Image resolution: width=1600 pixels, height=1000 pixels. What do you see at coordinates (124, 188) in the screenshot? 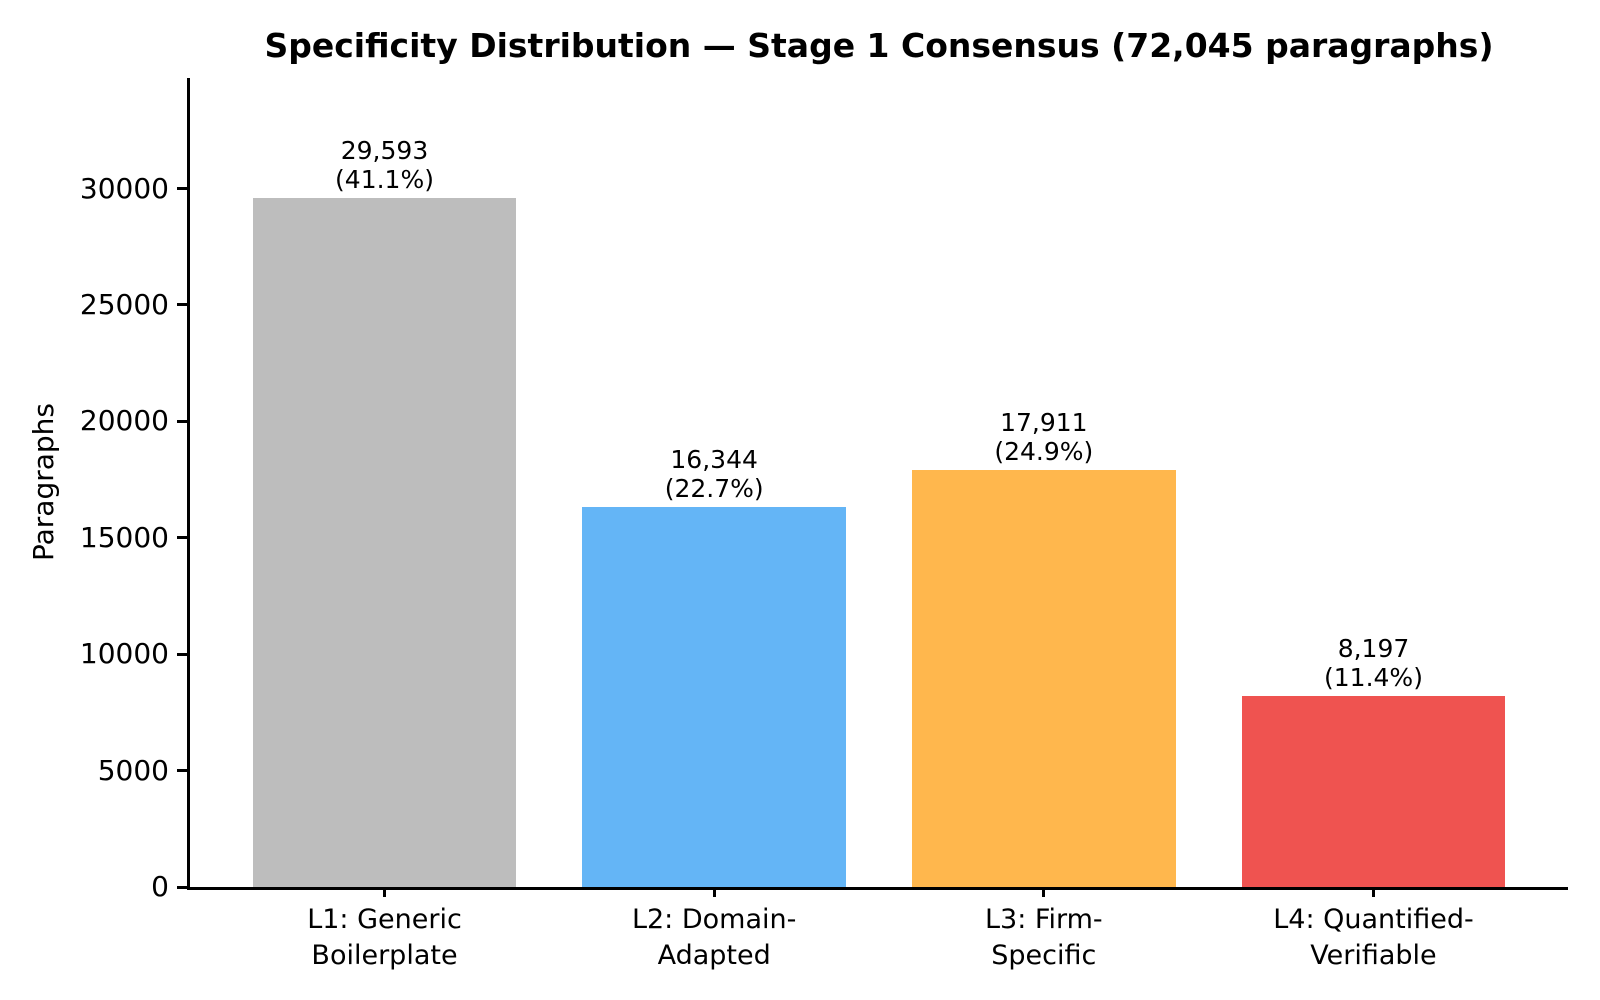
I see `y-tick-label: 30000` at bounding box center [124, 188].